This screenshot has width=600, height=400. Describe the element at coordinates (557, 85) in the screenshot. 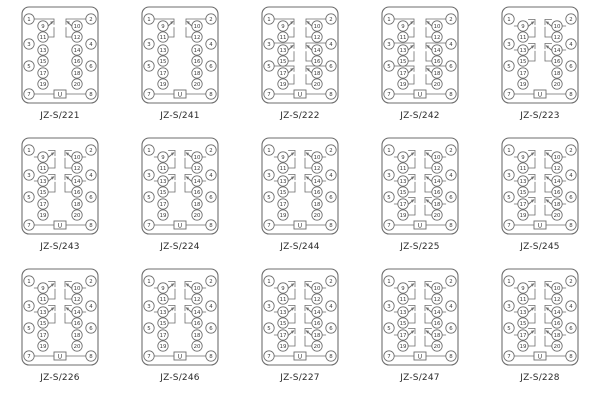

I see `pin-label: 20` at that location.